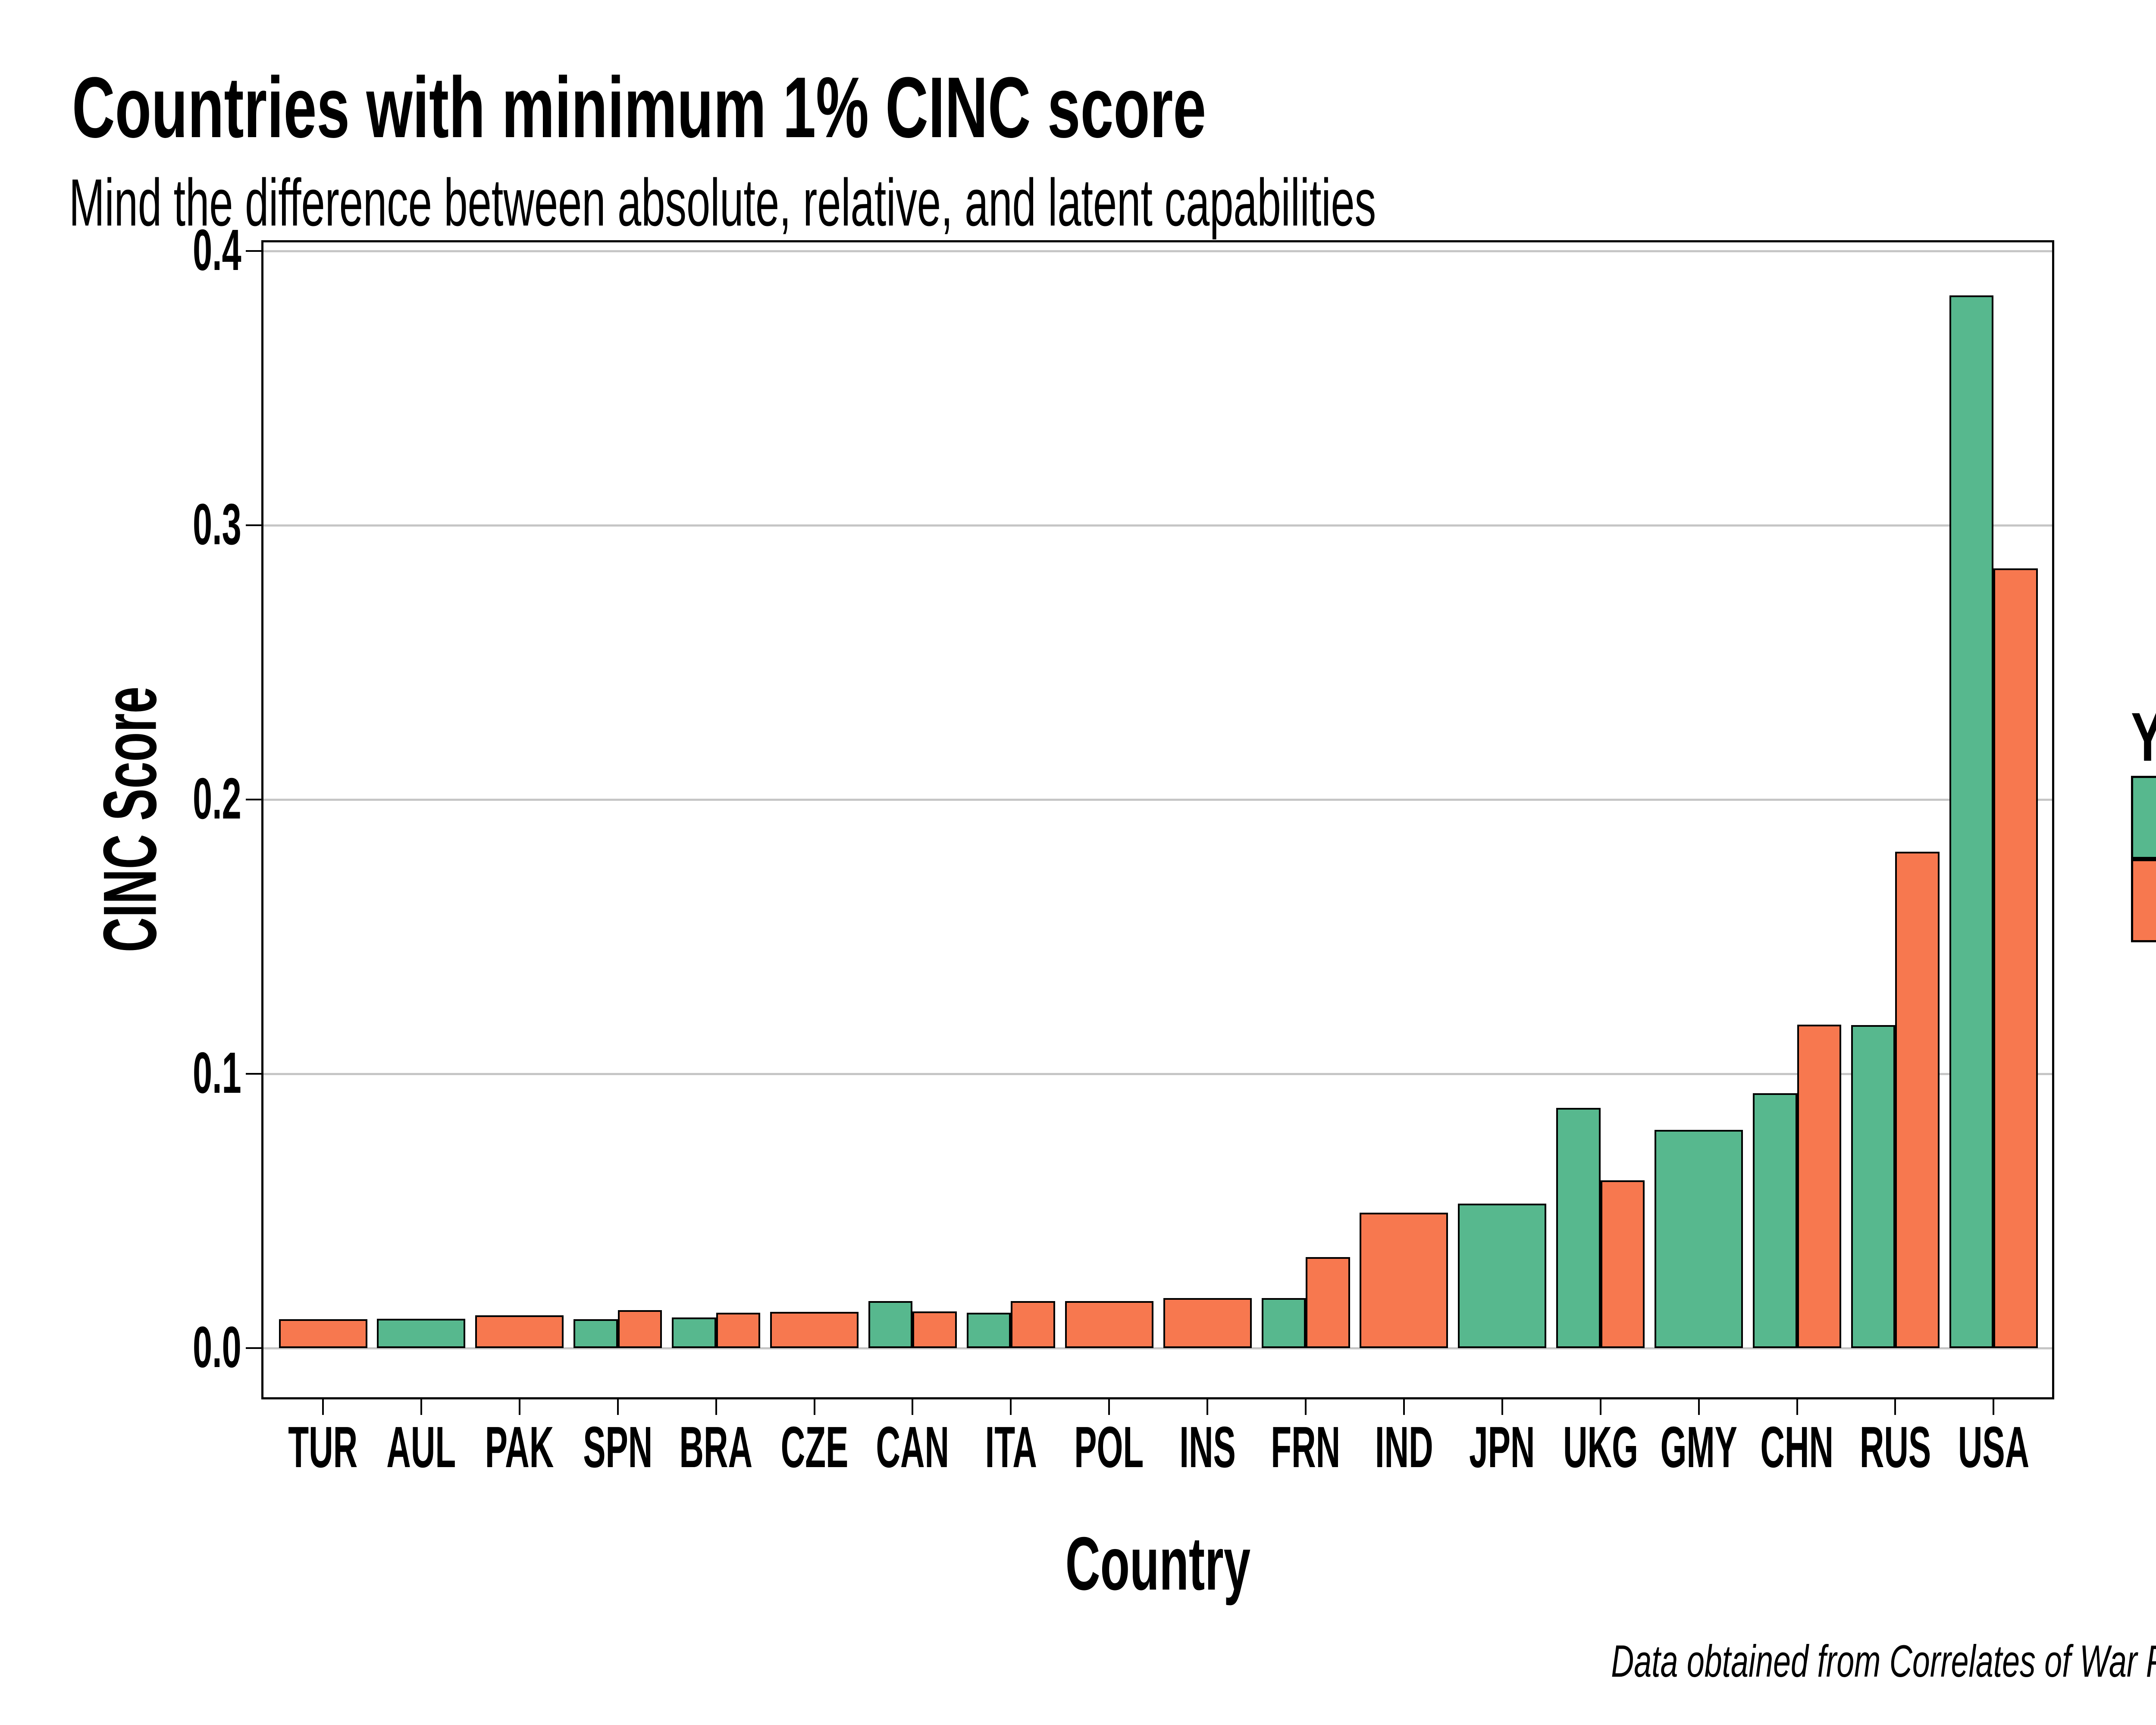 This screenshot has width=2156, height=1725. I want to click on y-tick-label-text: 0.4, so click(217, 249).